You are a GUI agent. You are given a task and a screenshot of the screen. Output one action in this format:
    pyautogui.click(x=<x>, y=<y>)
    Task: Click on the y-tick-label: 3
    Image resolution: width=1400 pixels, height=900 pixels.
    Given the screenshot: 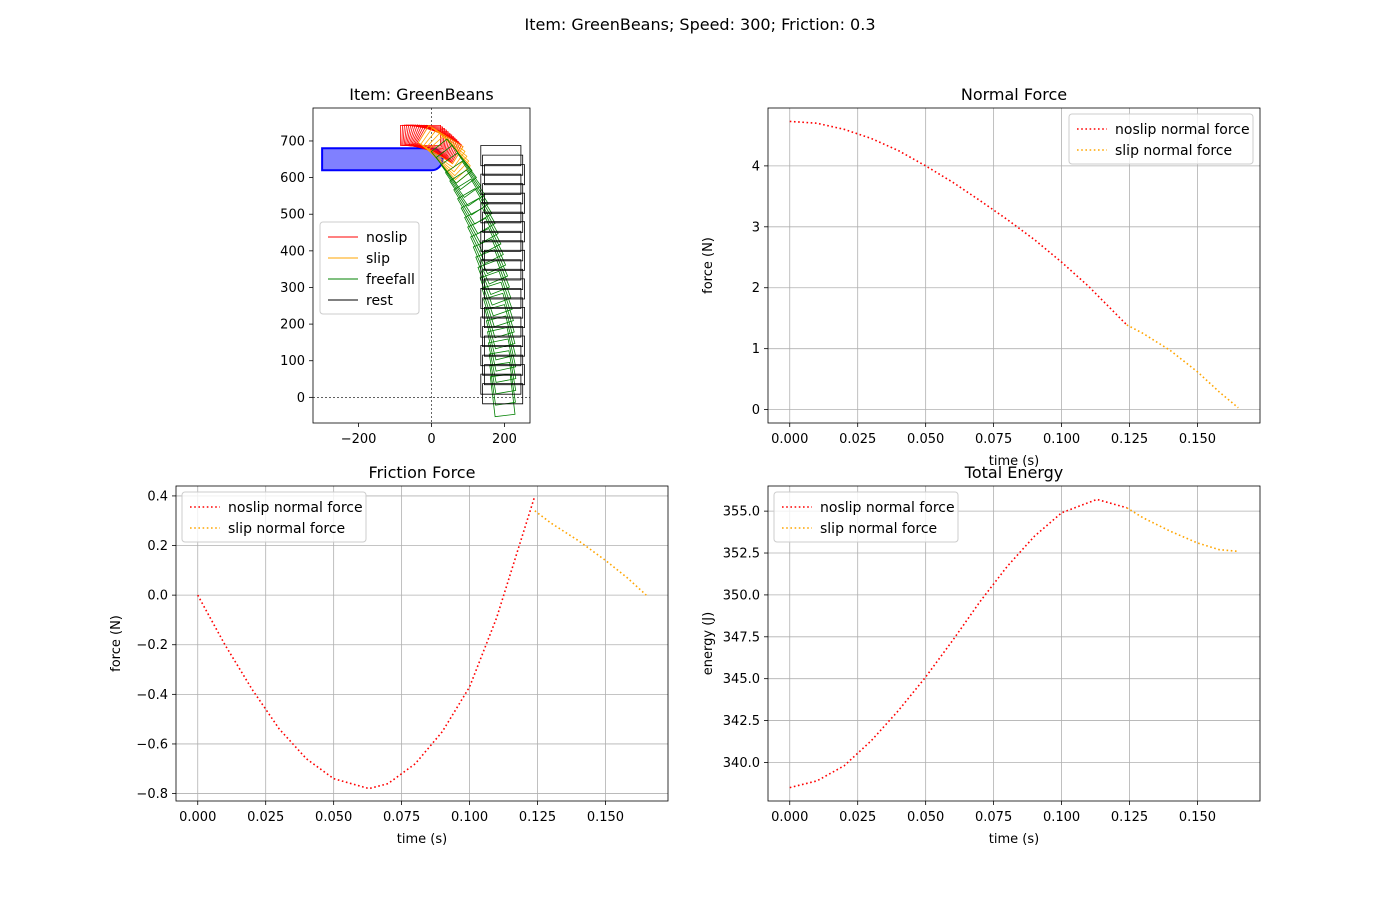 What is the action you would take?
    pyautogui.click(x=756, y=227)
    